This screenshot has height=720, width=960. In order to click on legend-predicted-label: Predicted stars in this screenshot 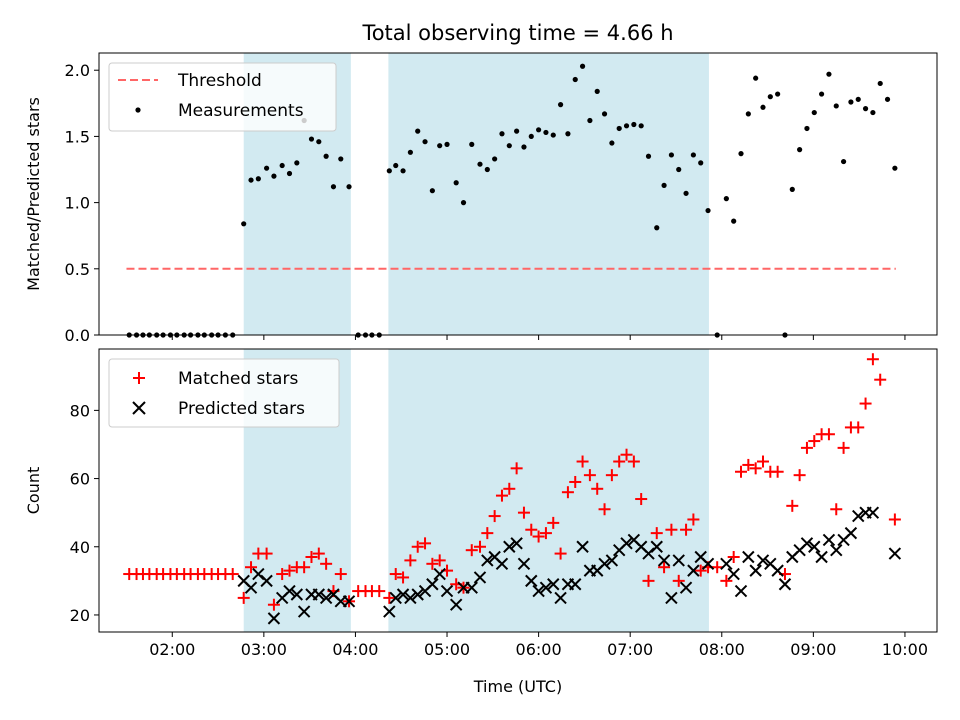, I will do `click(241, 409)`.